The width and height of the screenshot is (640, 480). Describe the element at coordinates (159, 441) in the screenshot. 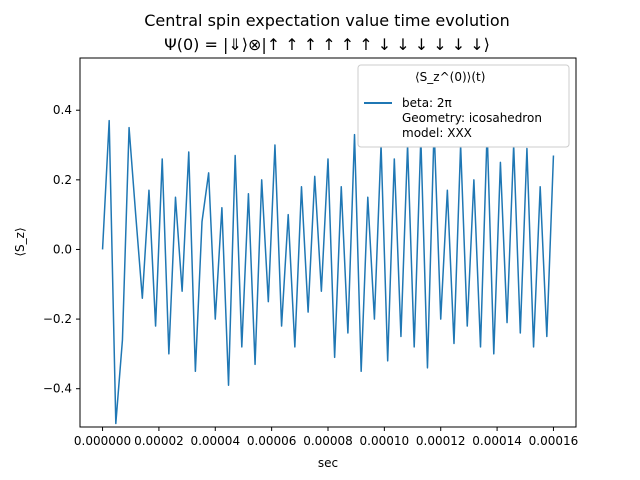

I see `x-tick-label: 0.00002` at that location.